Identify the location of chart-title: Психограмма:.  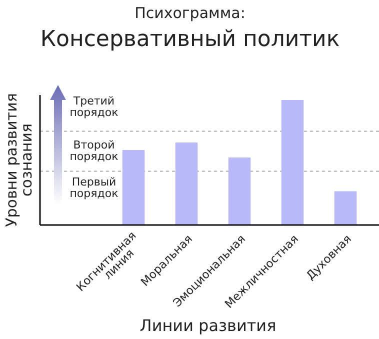
(190, 13).